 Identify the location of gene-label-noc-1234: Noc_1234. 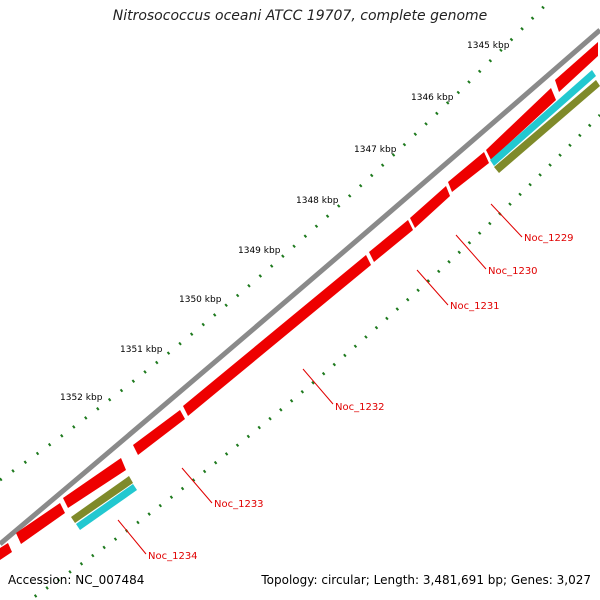
(173, 556).